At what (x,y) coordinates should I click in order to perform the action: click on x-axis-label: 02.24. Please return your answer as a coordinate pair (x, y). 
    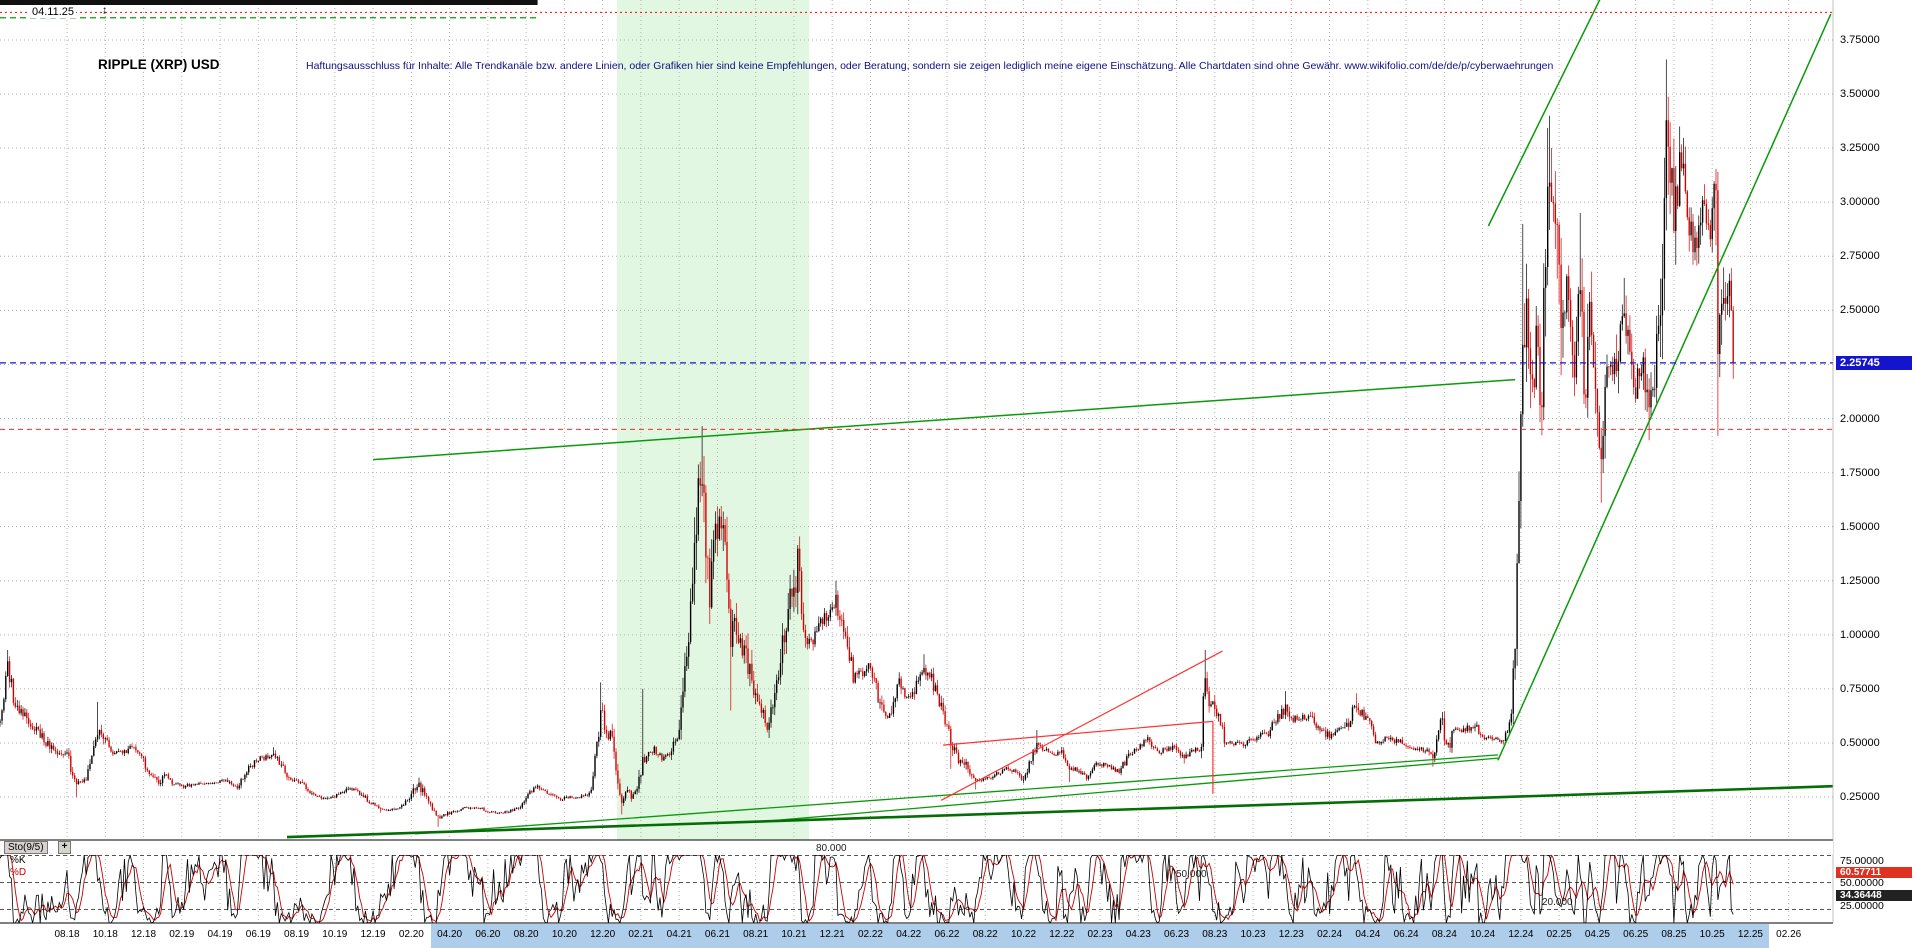
    Looking at the image, I should click on (1330, 934).